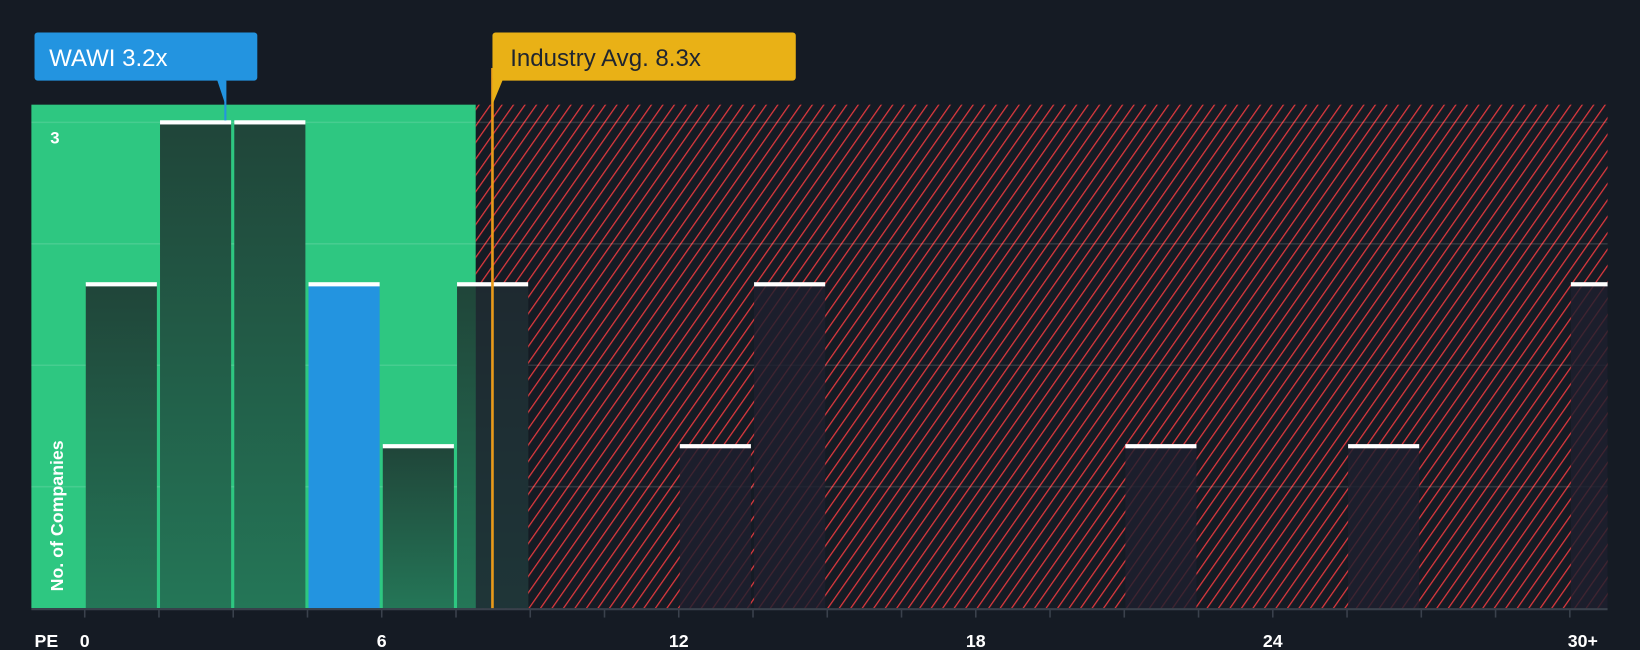 This screenshot has height=650, width=1640. I want to click on industry-callout-label: Industry Avg. 8.3x, so click(605, 58).